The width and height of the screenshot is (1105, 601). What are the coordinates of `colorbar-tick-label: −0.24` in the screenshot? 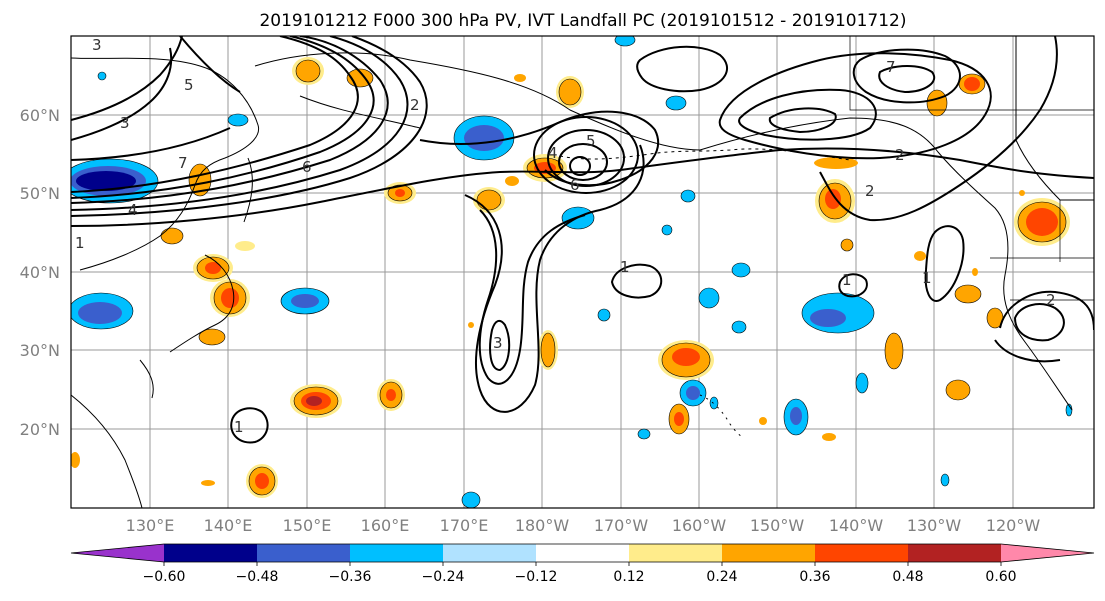 It's located at (443, 577).